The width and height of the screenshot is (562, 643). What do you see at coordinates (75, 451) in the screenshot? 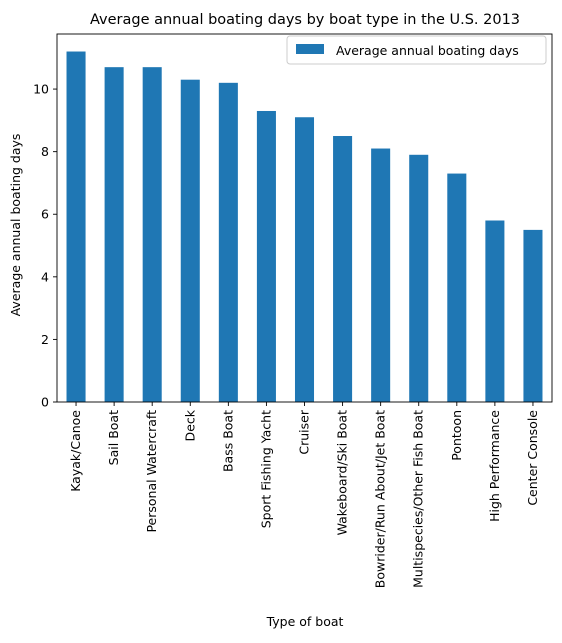
I see `x-tick-label: Kayak/Canoe` at bounding box center [75, 451].